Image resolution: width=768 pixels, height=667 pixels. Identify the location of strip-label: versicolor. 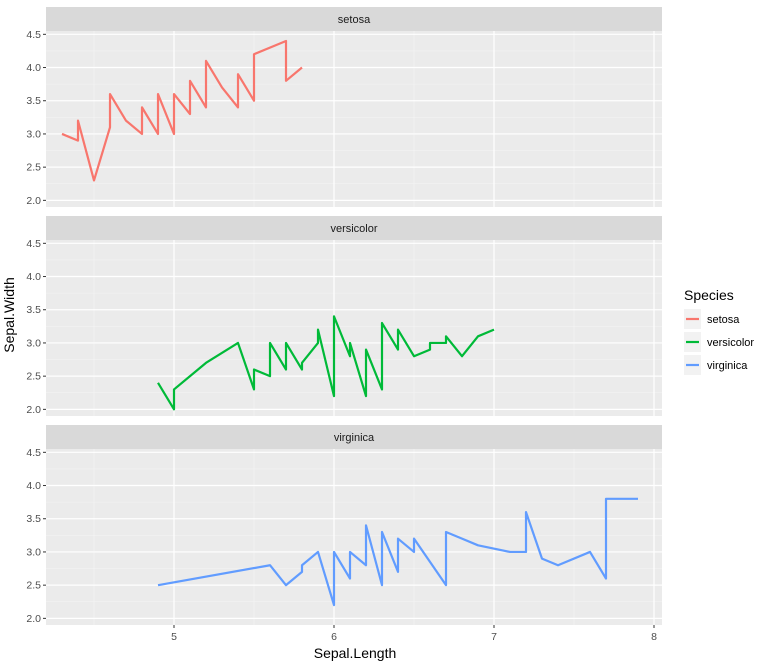
(353, 229).